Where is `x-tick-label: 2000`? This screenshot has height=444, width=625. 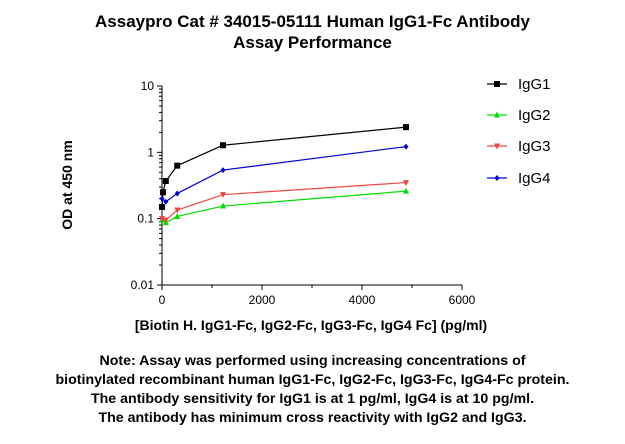
x-tick-label: 2000 is located at coordinates (262, 300).